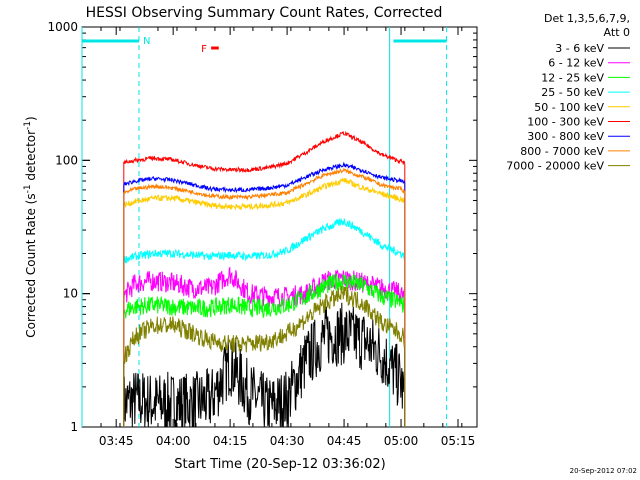 This screenshot has width=640, height=480. Describe the element at coordinates (579, 48) in the screenshot. I see `legend-label: 3 - 6 keV` at that location.